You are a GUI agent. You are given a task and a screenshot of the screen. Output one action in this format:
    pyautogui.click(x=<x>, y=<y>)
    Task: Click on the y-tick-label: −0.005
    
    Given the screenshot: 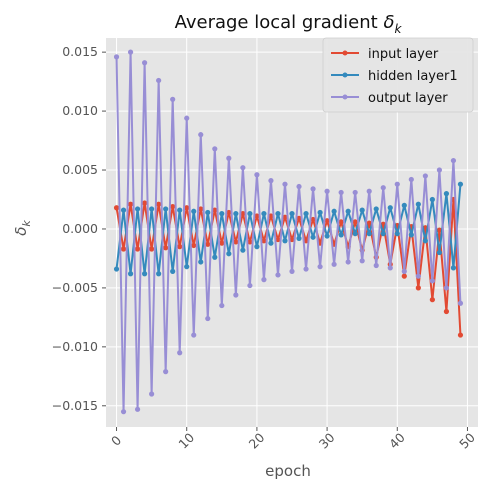 What is the action you would take?
    pyautogui.click(x=75, y=287)
    